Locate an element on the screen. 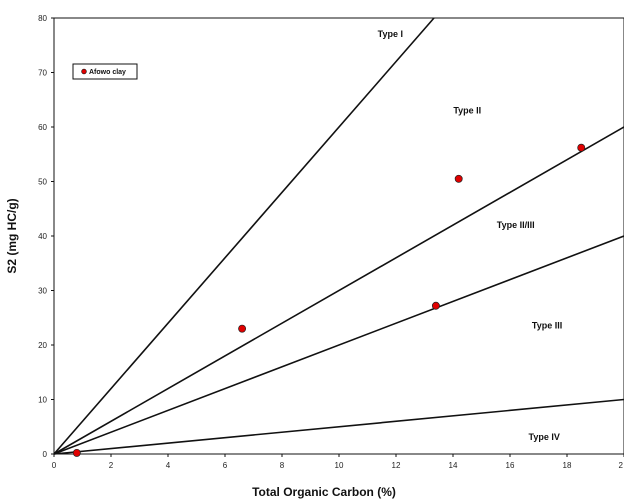 The height and width of the screenshot is (500, 624). region-label: Type II is located at coordinates (467, 110).